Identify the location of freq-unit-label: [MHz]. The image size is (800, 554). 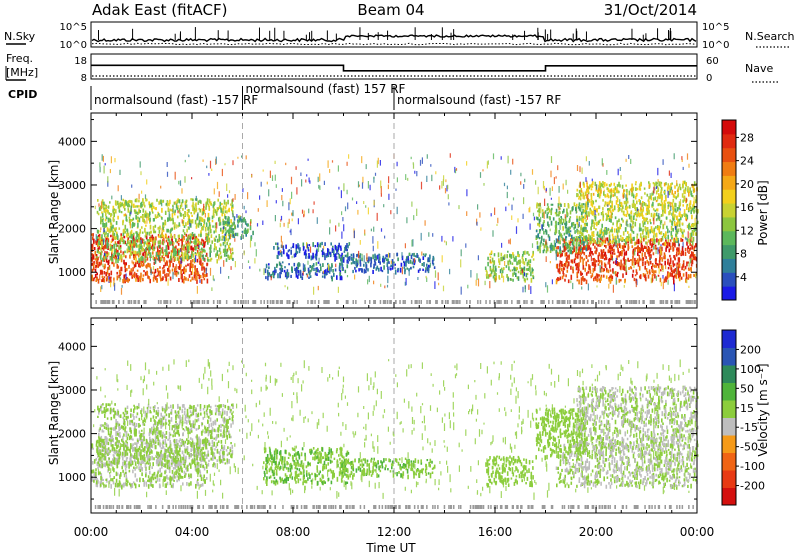
(22, 72).